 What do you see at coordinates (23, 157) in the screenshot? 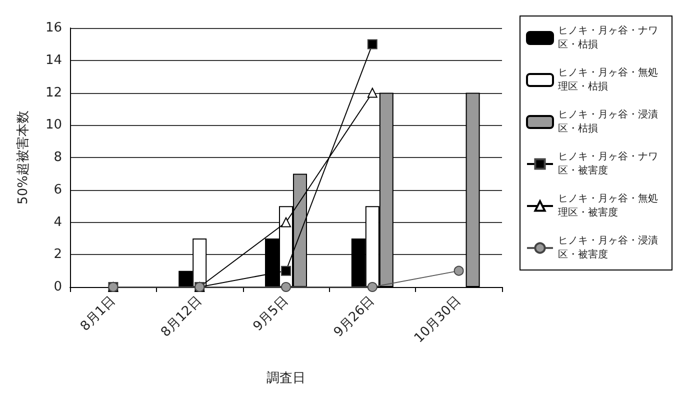
I see `y-axis-title: 50%超被害本数` at bounding box center [23, 157].